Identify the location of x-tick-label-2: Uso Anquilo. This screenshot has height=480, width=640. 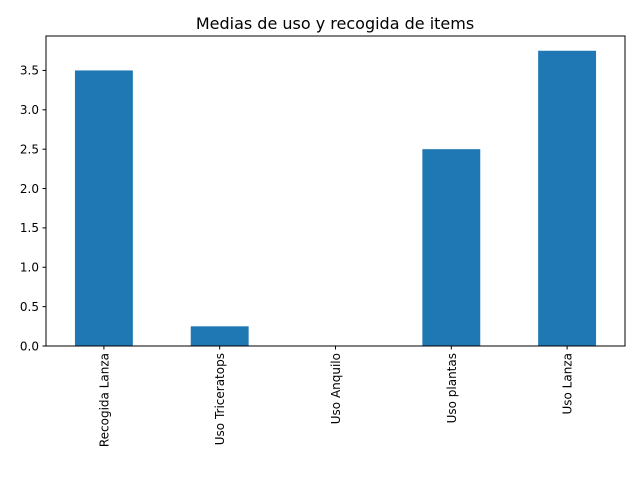
(336, 388).